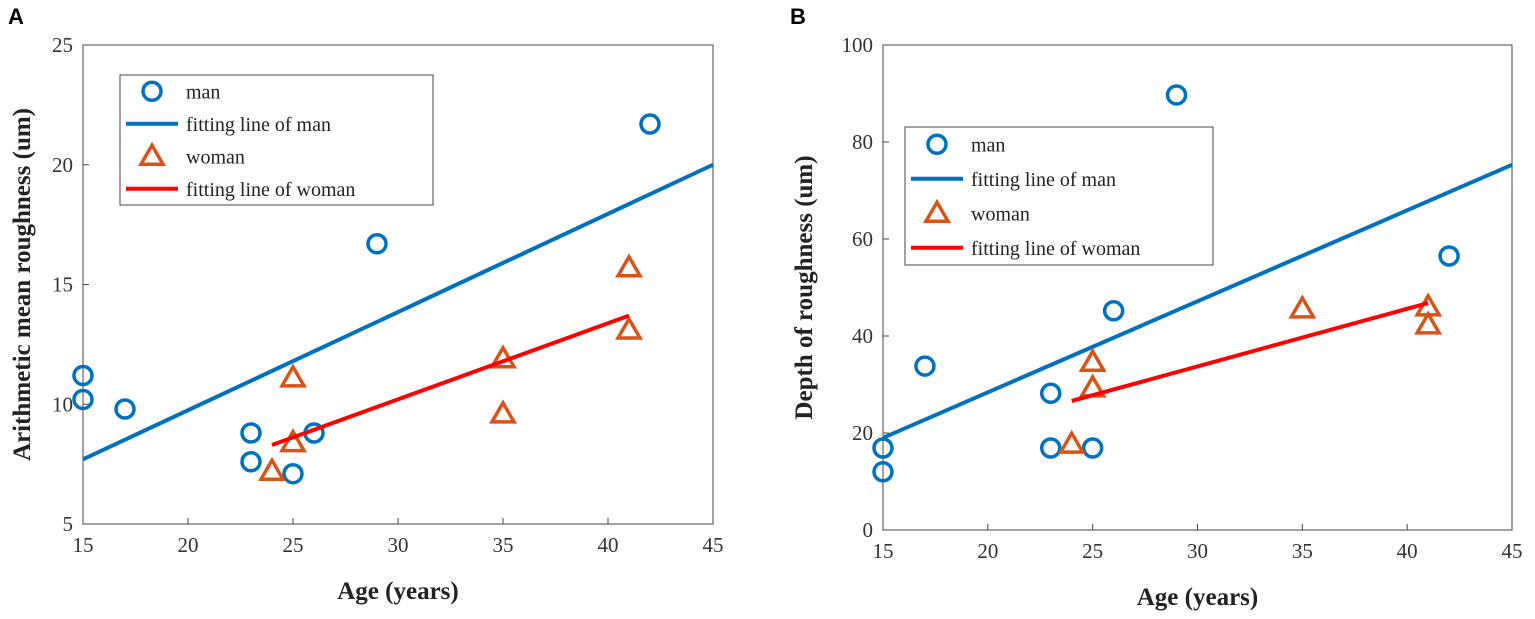 This screenshot has height=619, width=1535. Describe the element at coordinates (862, 239) in the screenshot. I see `y-tick-label: 60` at that location.